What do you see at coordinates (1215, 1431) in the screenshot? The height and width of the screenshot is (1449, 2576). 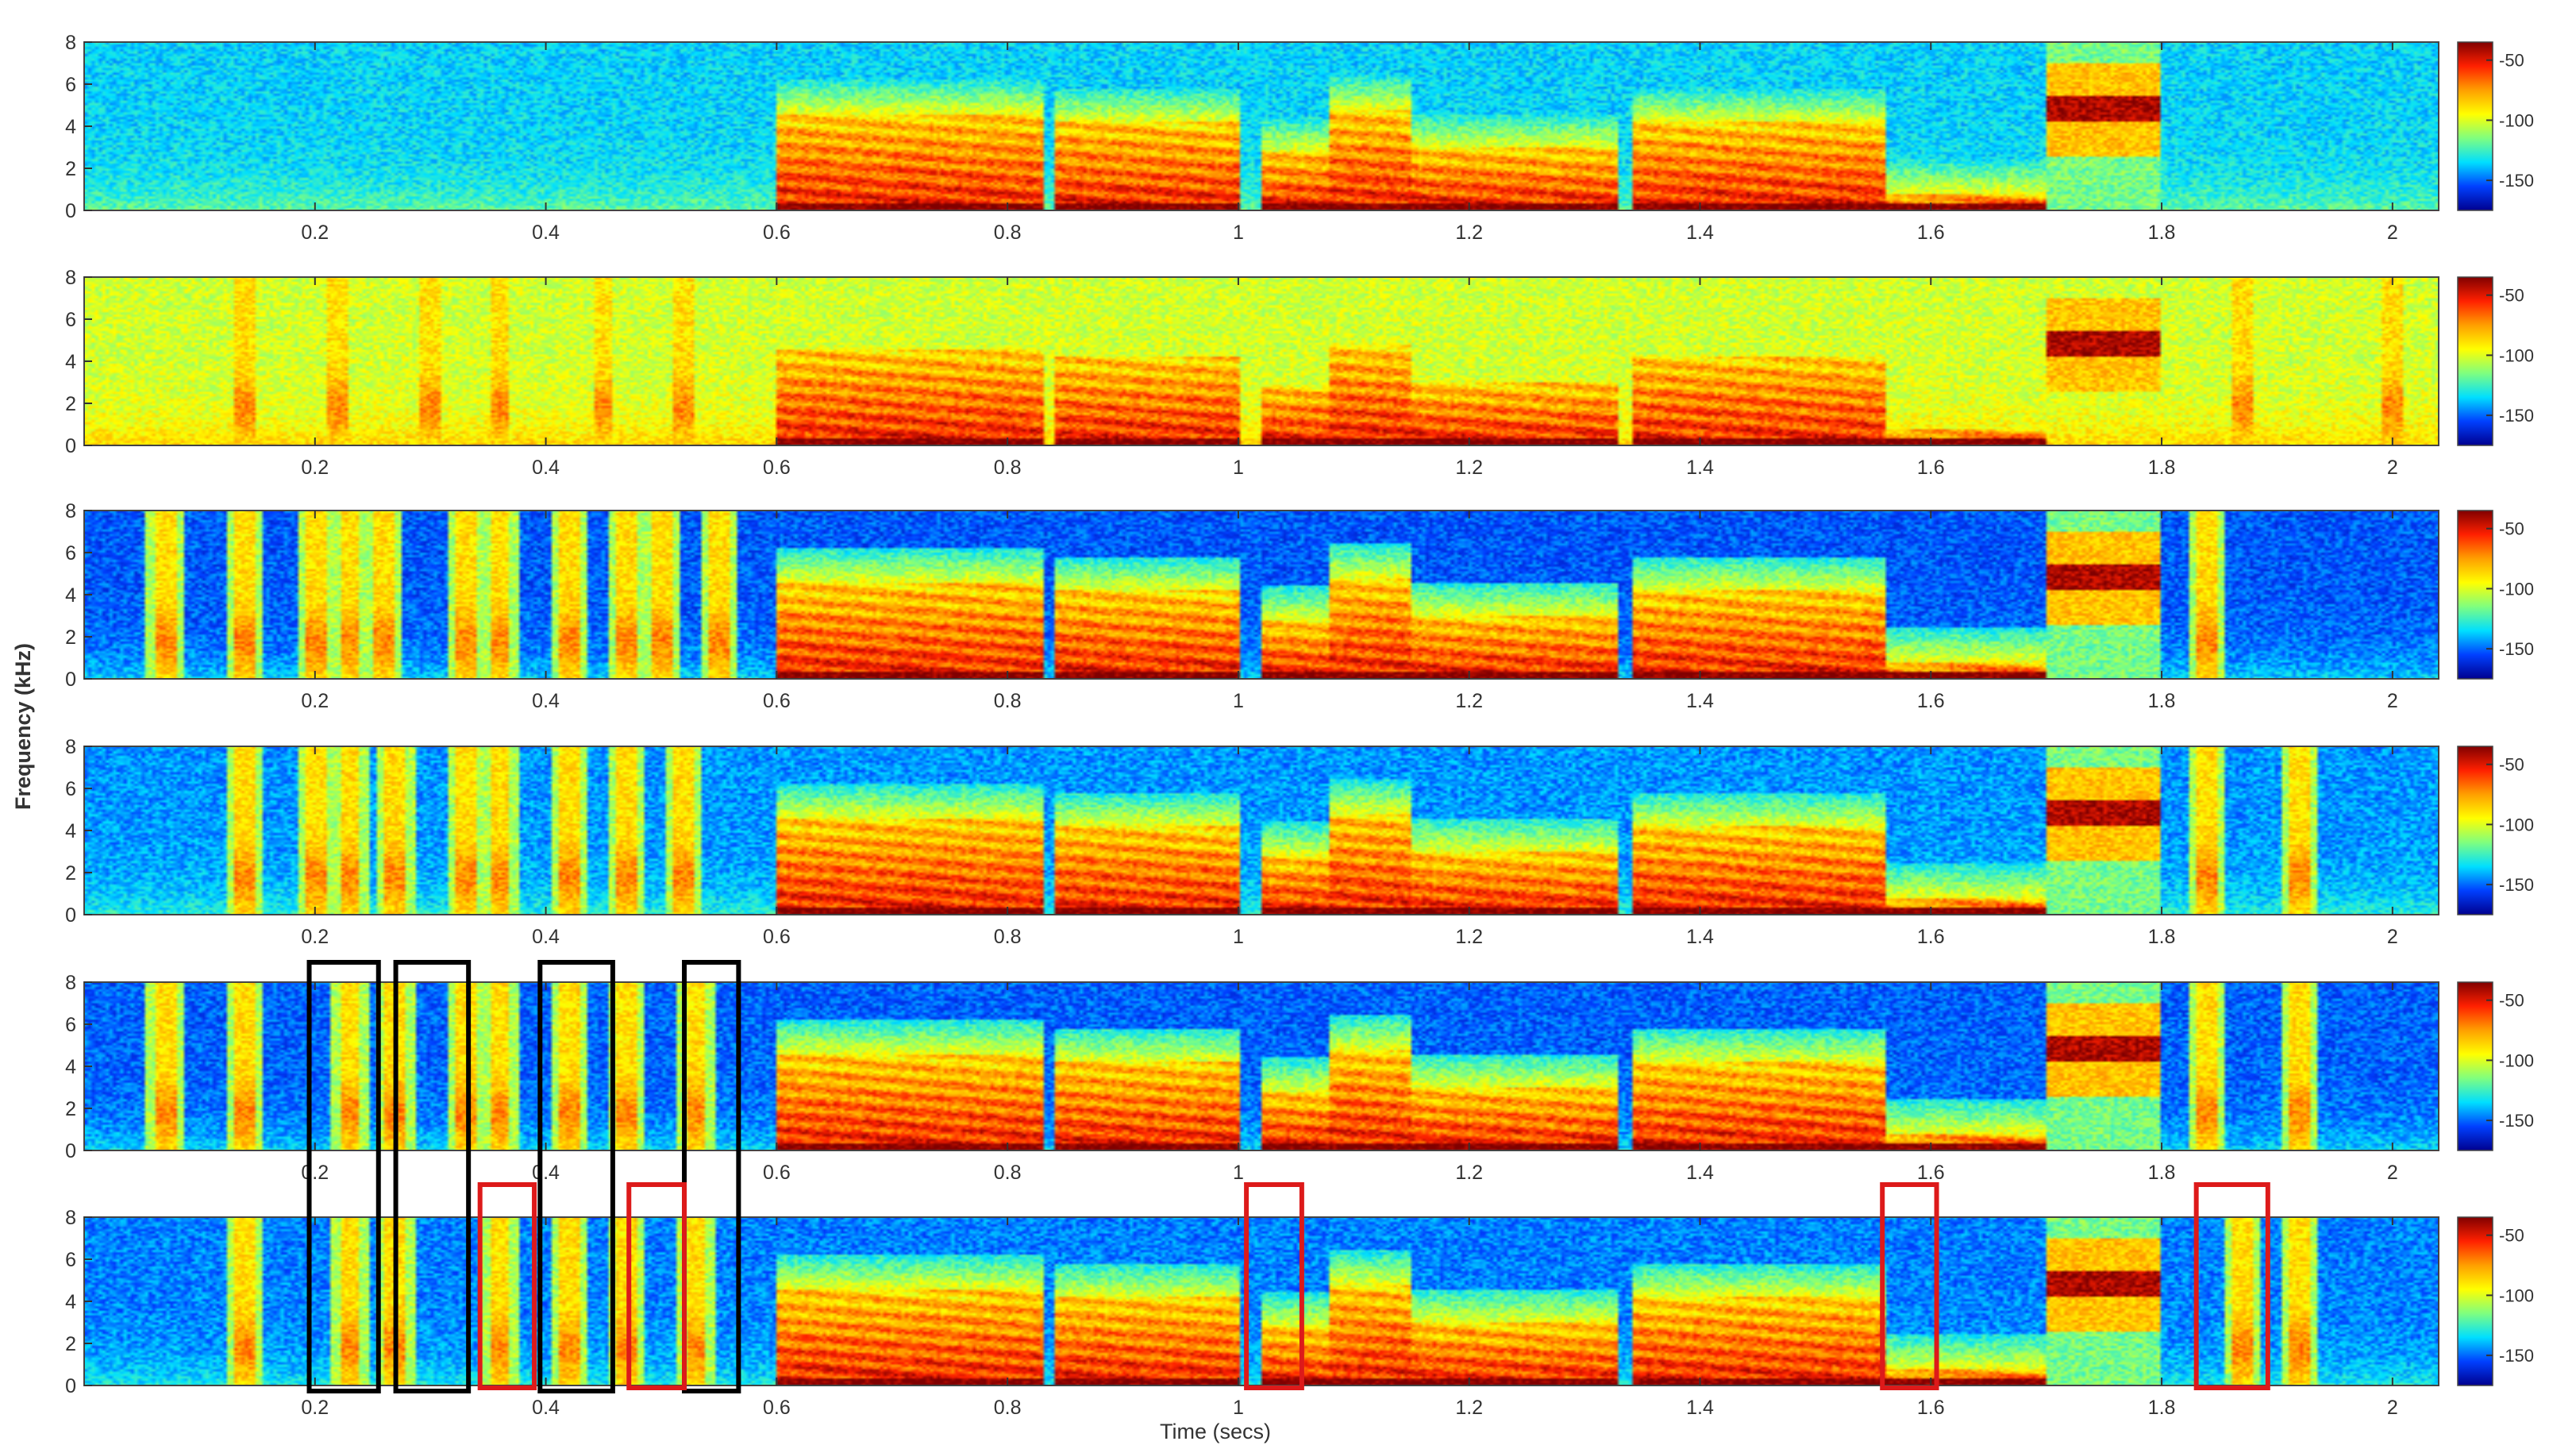 I see `x-axis-label: Time (secs)` at bounding box center [1215, 1431].